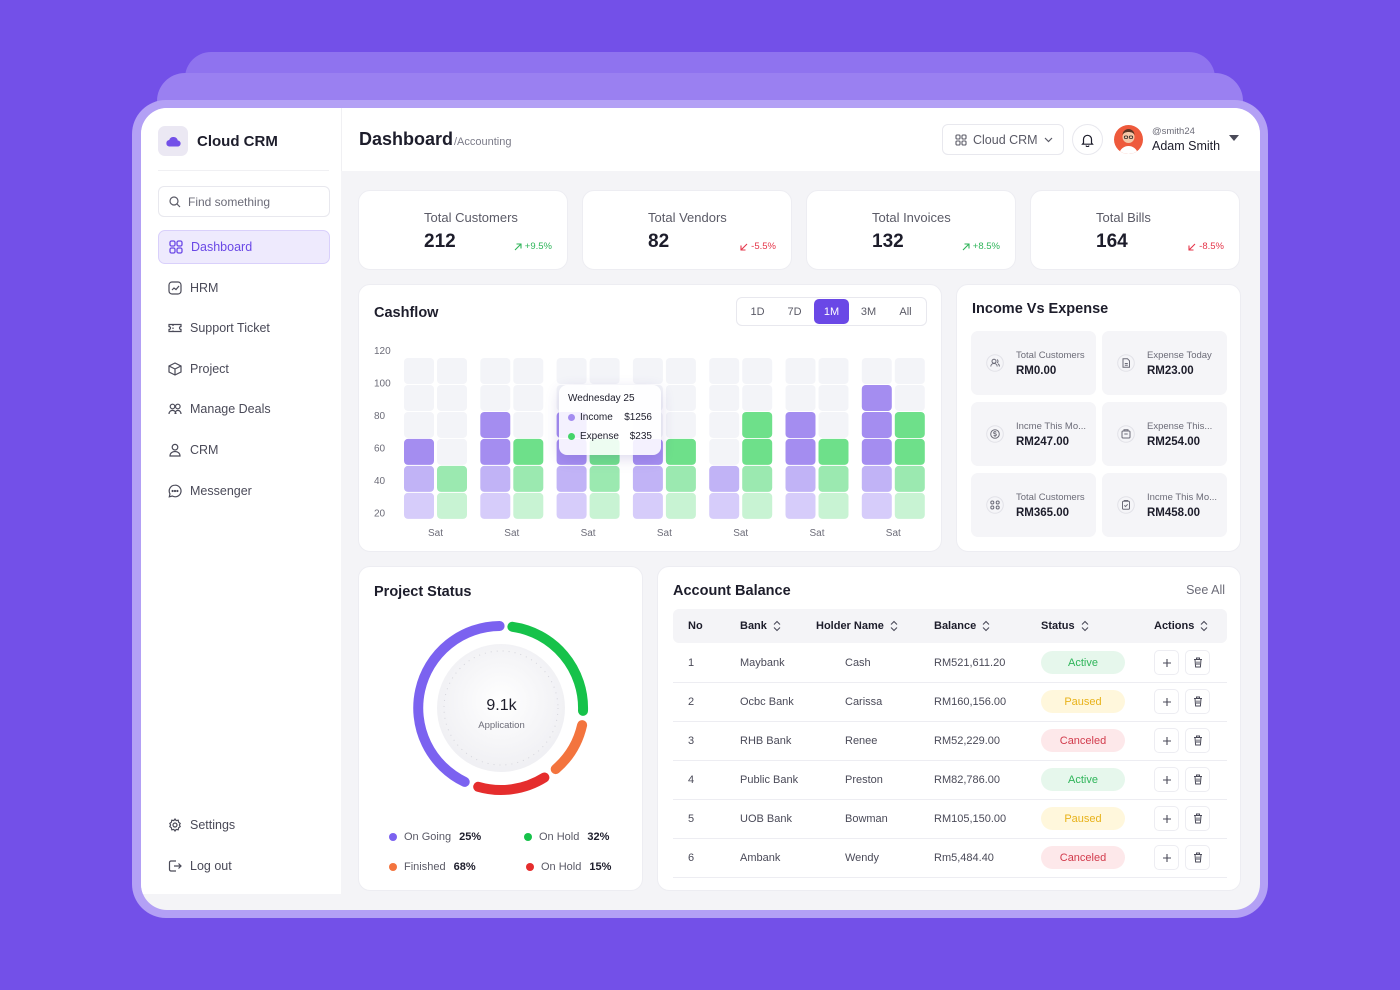  Describe the element at coordinates (244, 409) in the screenshot. I see `sidebar-item-manage-deals: Manage Deals` at that location.